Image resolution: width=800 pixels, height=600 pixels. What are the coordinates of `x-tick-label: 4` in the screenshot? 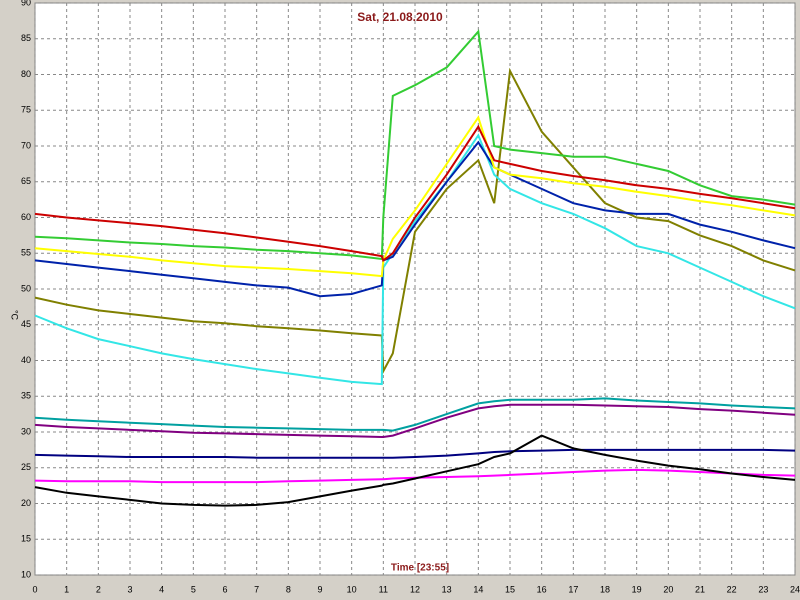 It's located at (161, 589).